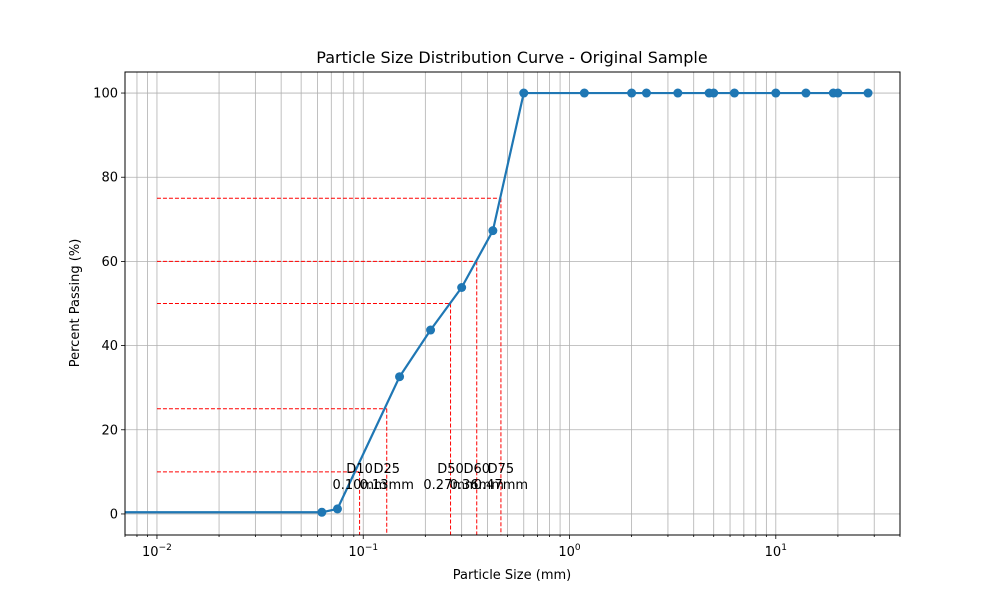 The height and width of the screenshot is (600, 1000). What do you see at coordinates (371, 548) in the screenshot?
I see `x-tick-label-exponent: −1` at bounding box center [371, 548].